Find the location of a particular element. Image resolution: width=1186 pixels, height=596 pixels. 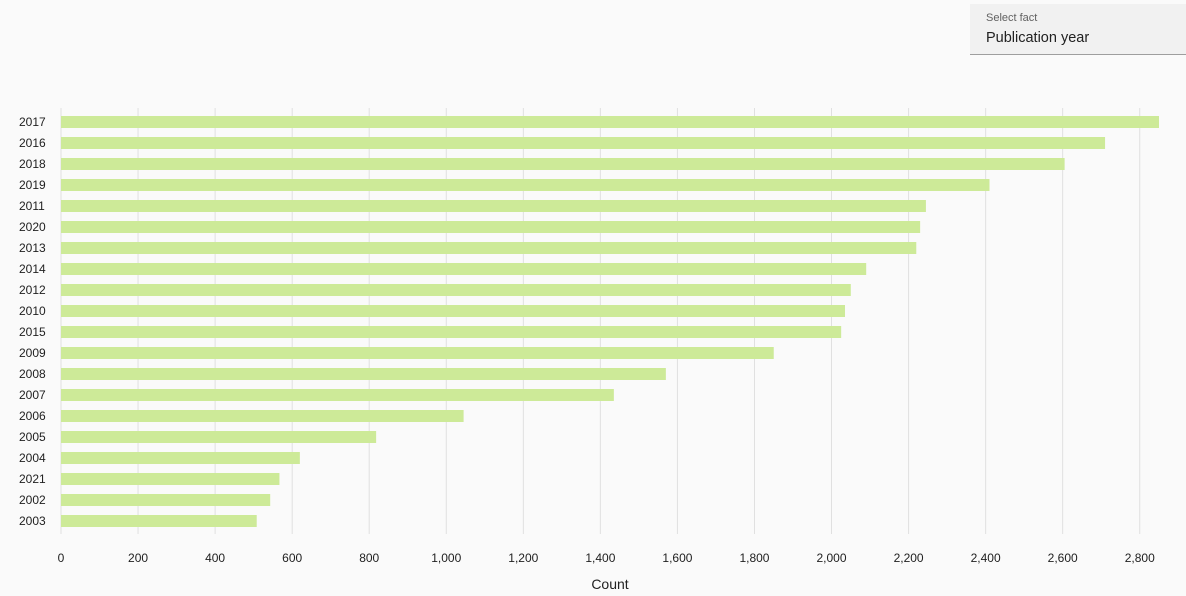

select-fact-dropdown: Select fact Publication year is located at coordinates (1078, 29).